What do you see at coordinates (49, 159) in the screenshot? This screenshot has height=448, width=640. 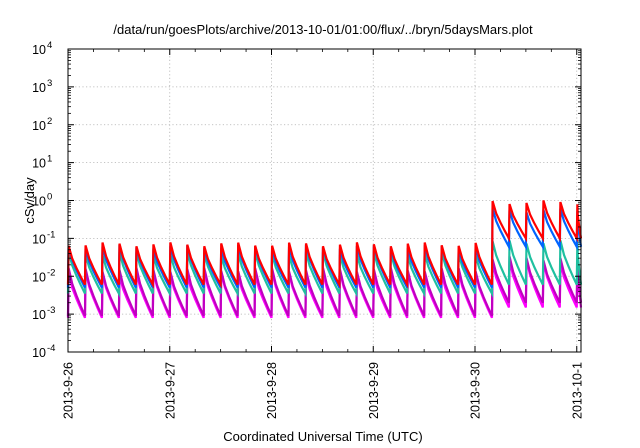 I see `y-tick-exponent: 1` at bounding box center [49, 159].